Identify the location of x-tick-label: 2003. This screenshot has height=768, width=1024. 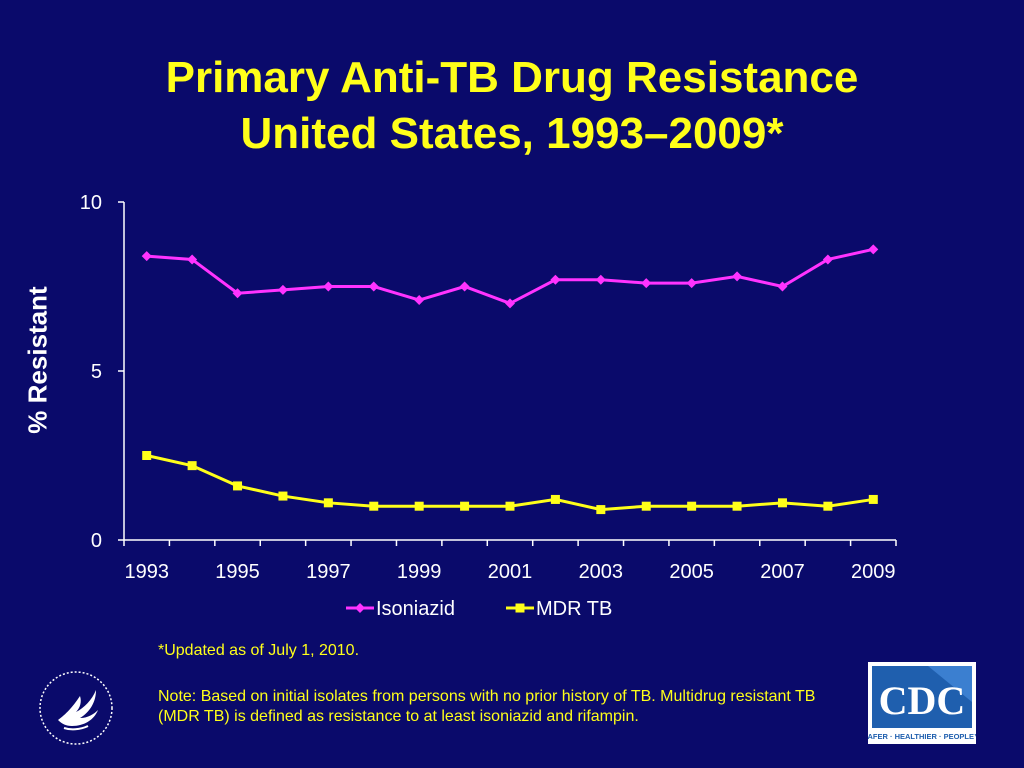
(601, 572).